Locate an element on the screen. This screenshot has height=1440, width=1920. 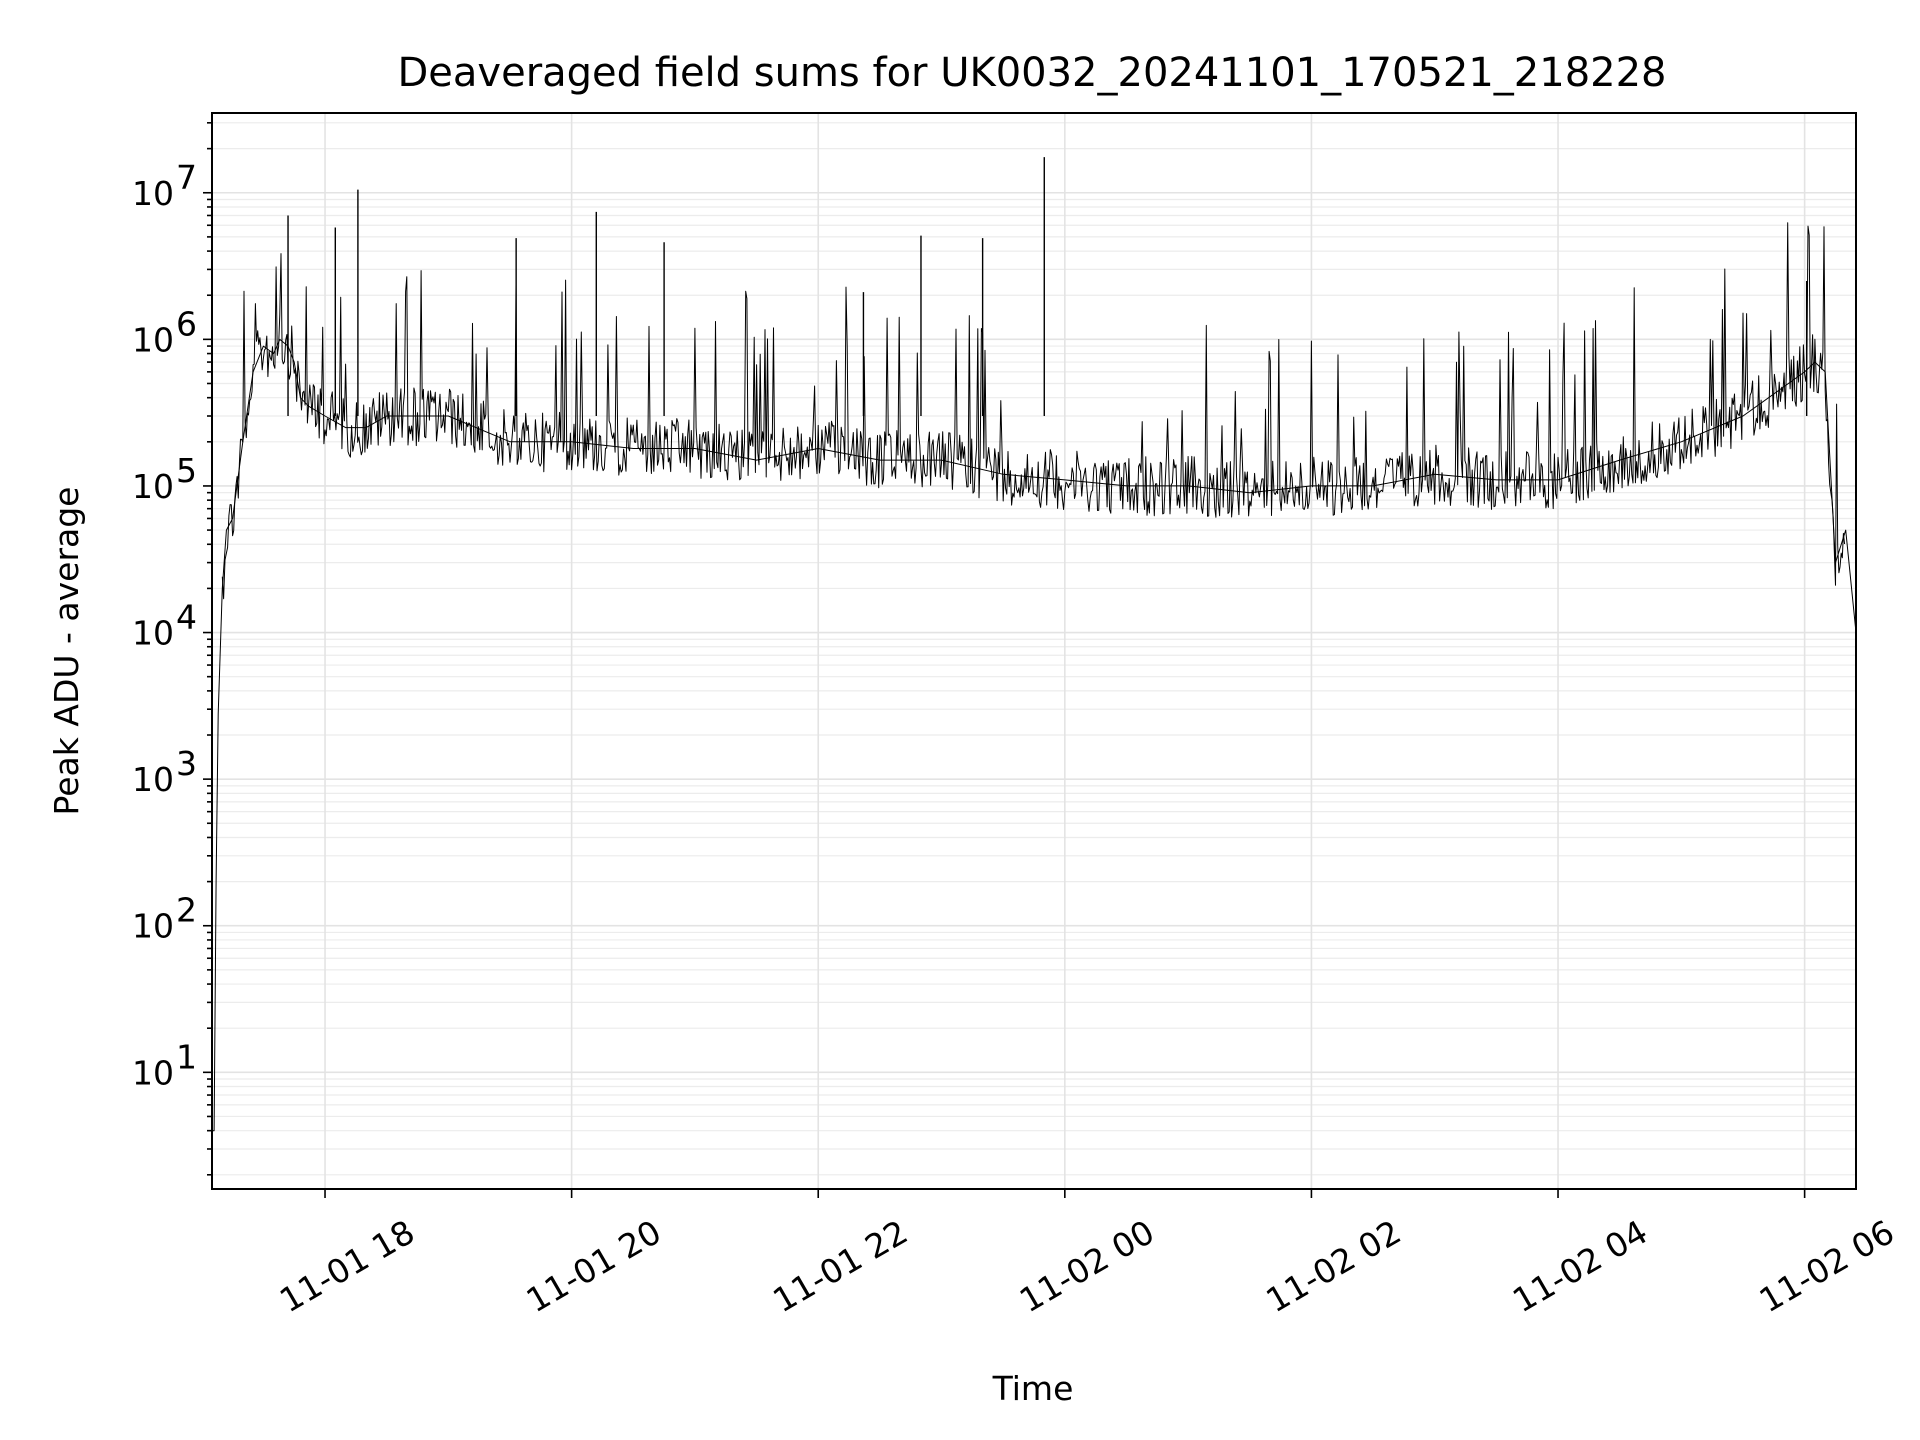
y-axis-label: Peak ADU - average is located at coordinates (66, 651).